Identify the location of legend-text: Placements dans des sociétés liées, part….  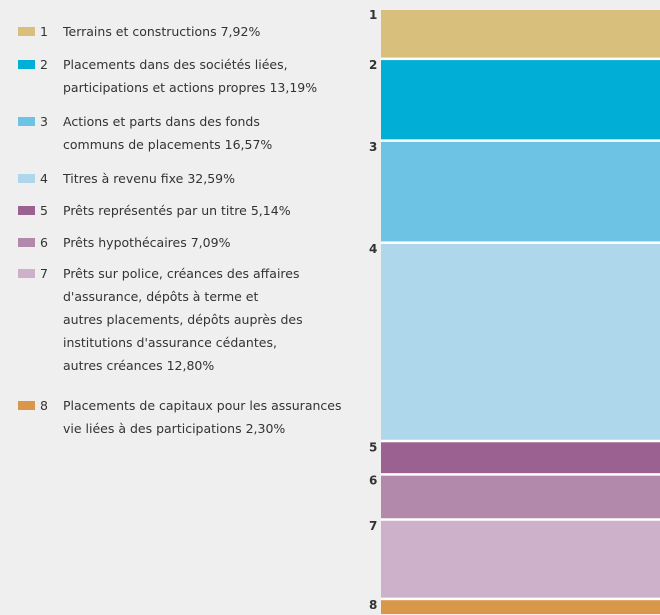
(218, 76).